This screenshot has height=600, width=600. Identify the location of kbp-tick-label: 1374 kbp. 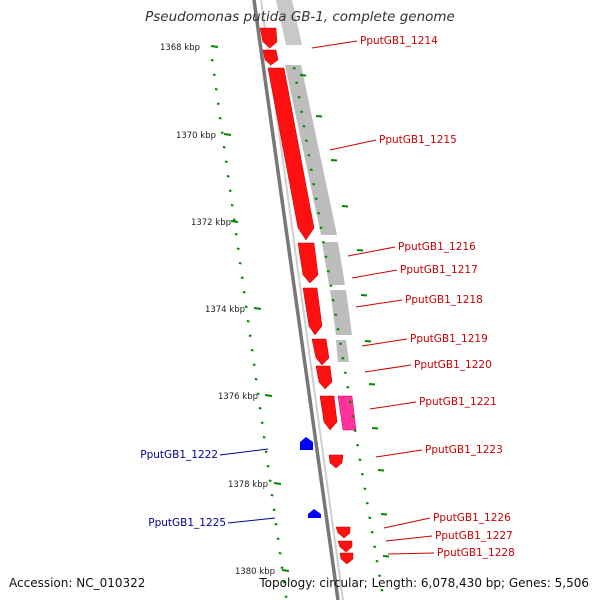
(225, 310).